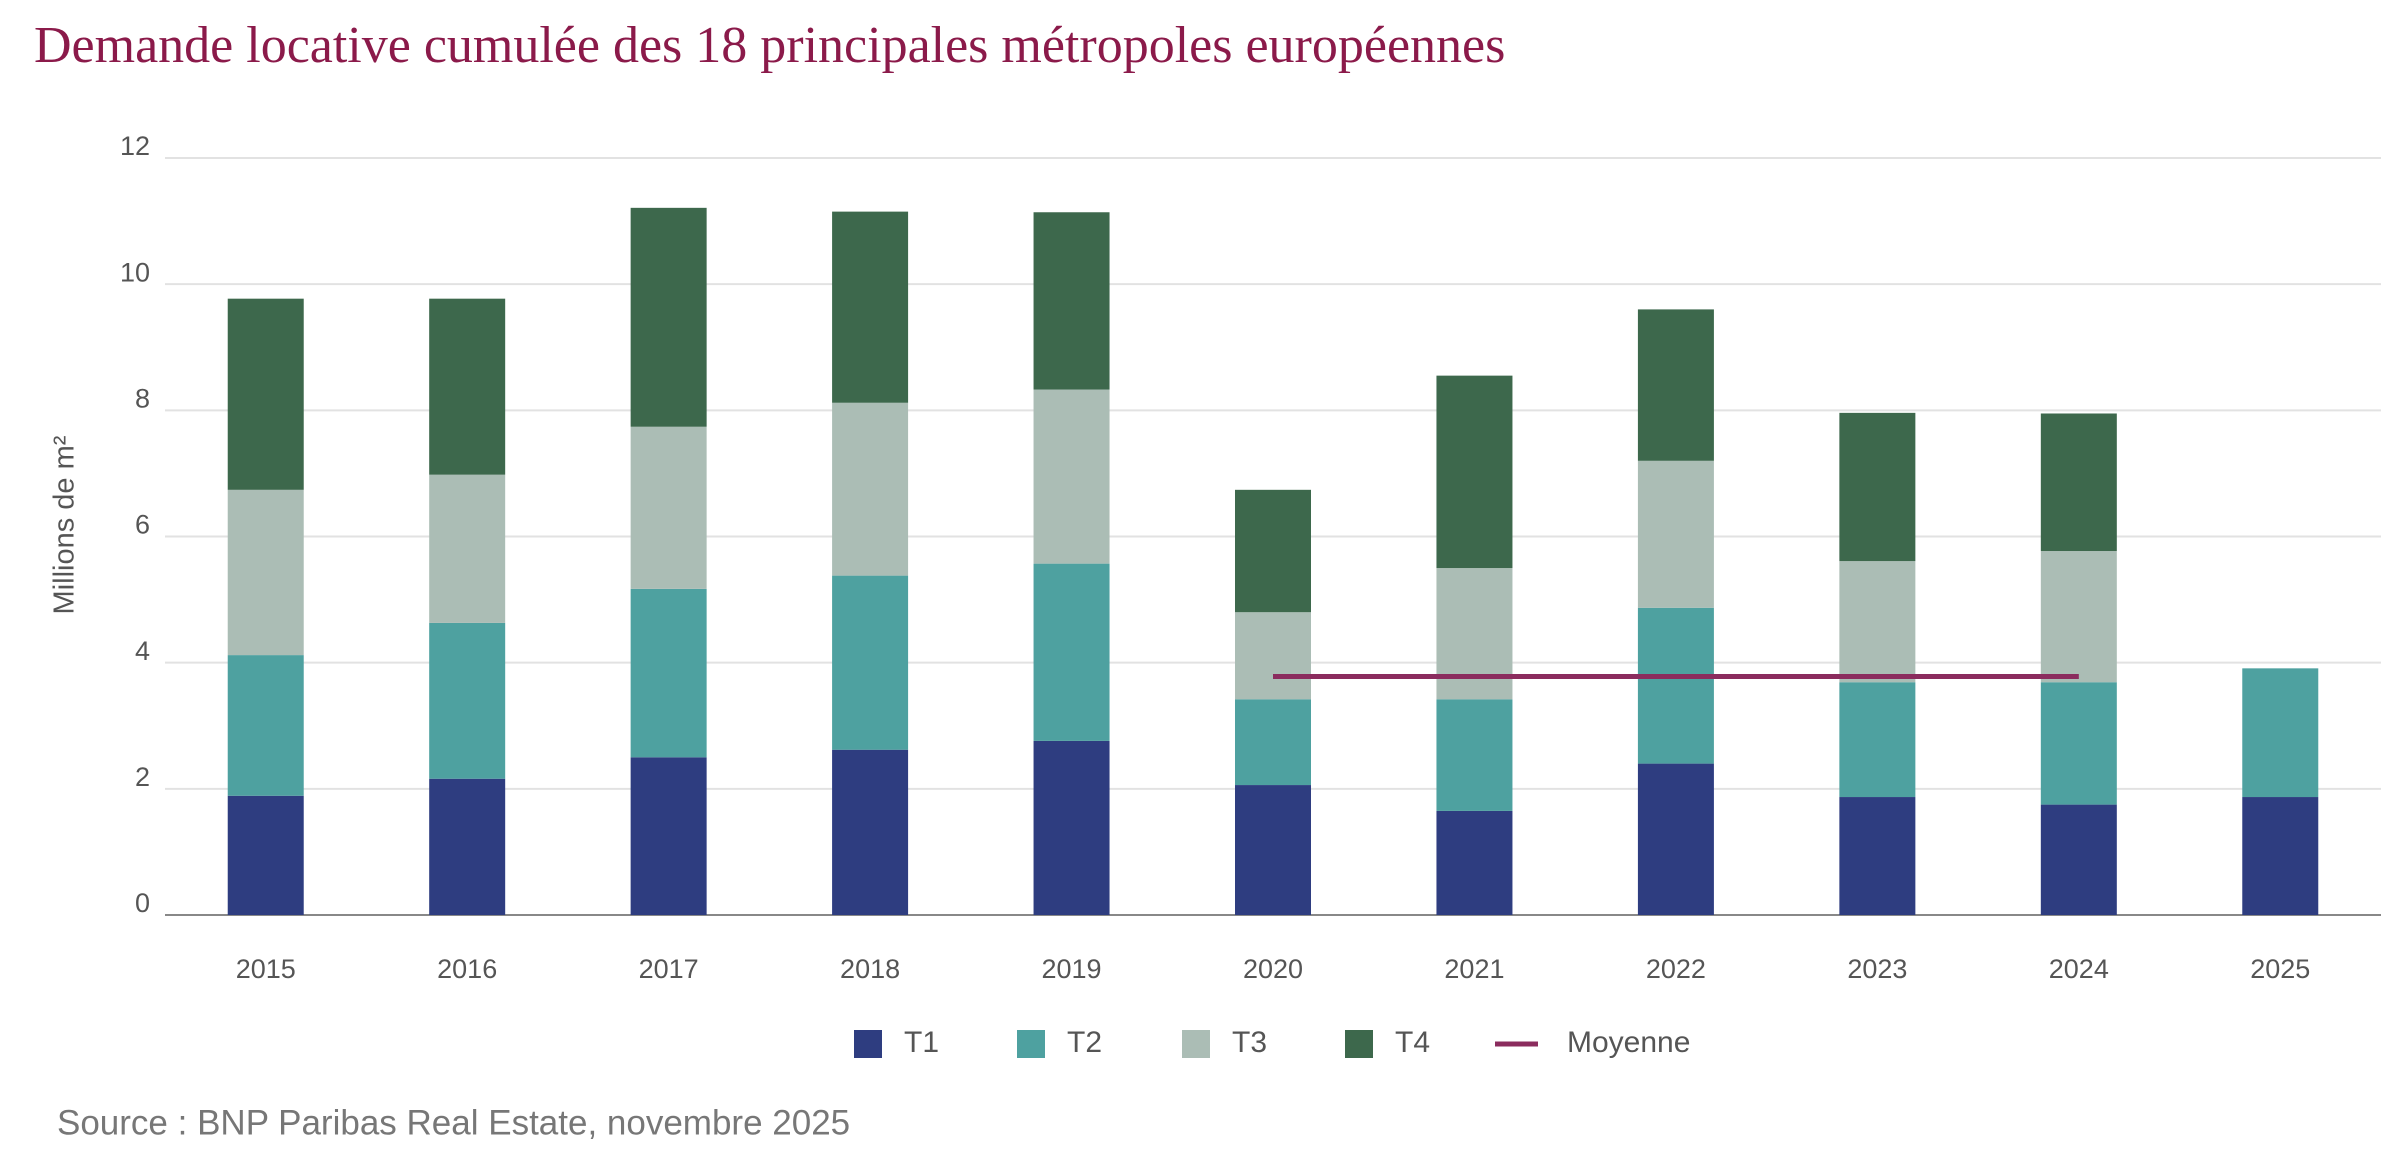  I want to click on x-tick-label: 2017, so click(669, 969).